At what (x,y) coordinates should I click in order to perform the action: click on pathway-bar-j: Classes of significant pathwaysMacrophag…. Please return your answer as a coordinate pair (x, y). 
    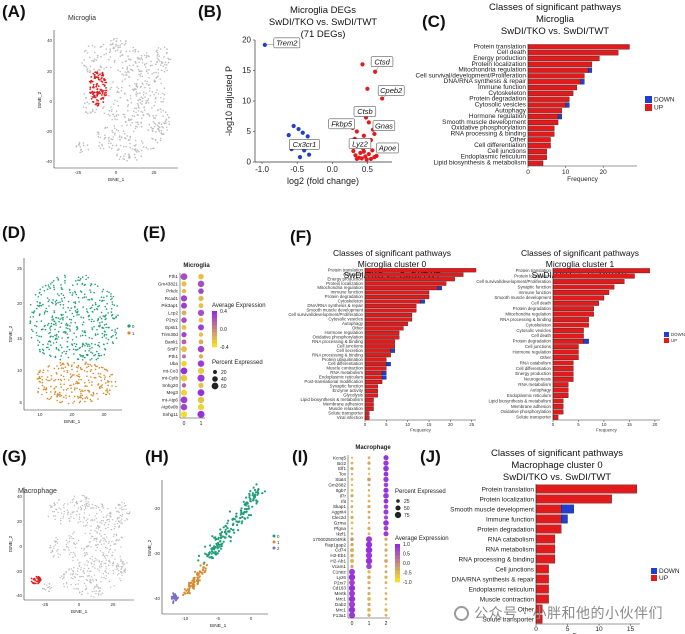
    Looking at the image, I should click on (565, 541).